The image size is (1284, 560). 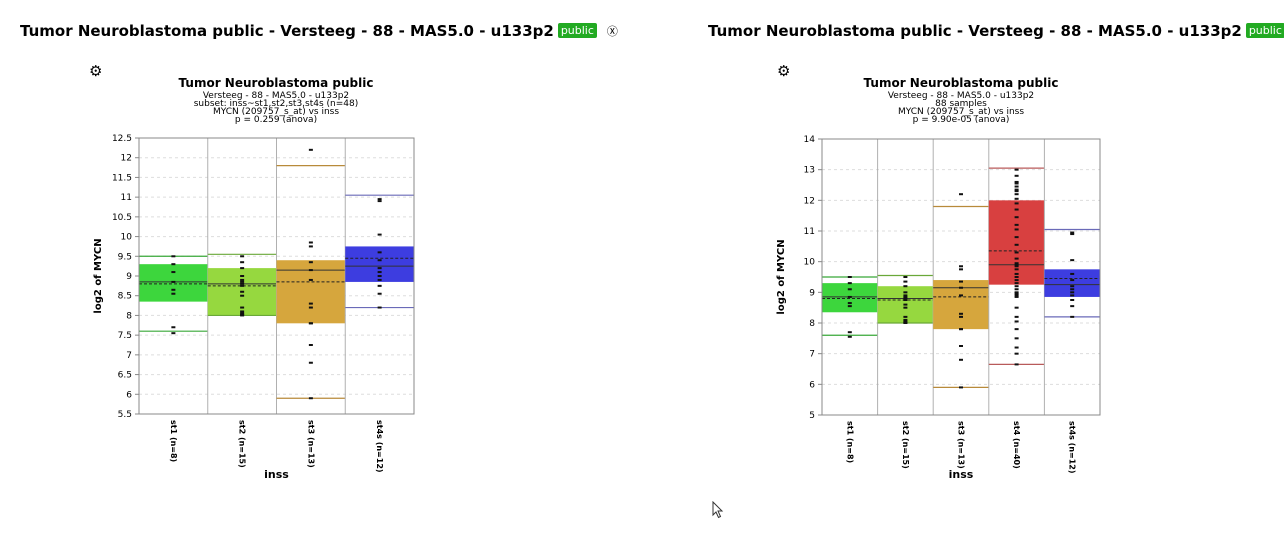 I want to click on chart-subtitle-4: p = 0.259 (anova), so click(x=276, y=120).